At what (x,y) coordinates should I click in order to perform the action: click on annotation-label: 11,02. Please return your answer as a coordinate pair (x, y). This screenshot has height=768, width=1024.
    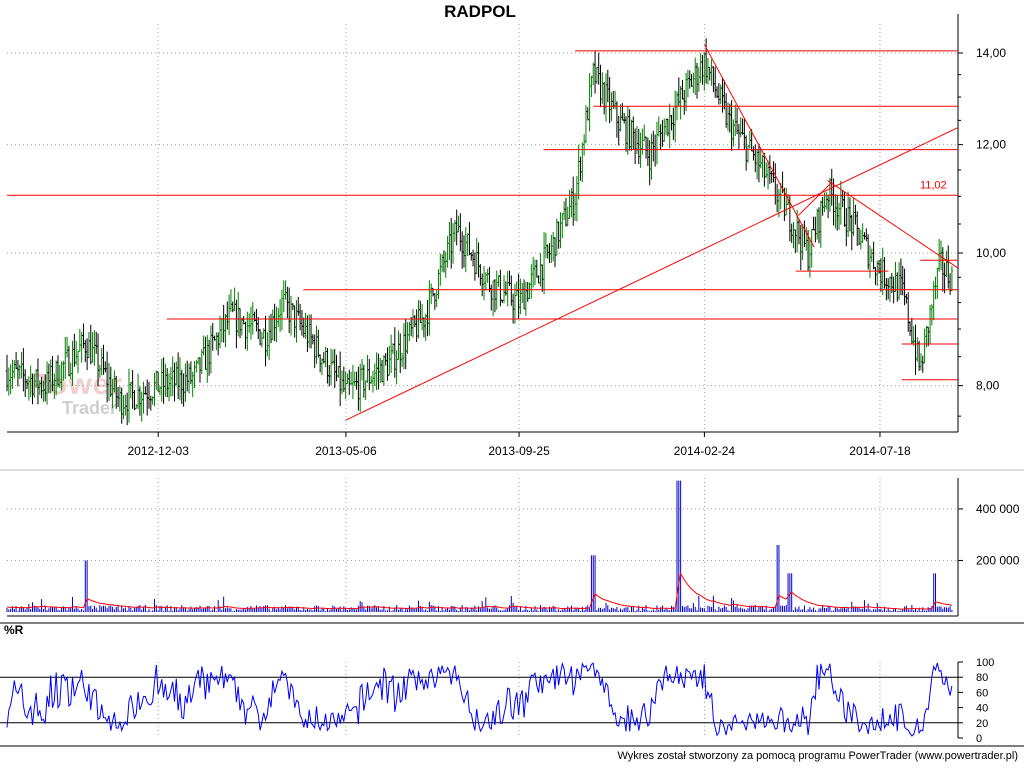
    Looking at the image, I should click on (933, 185).